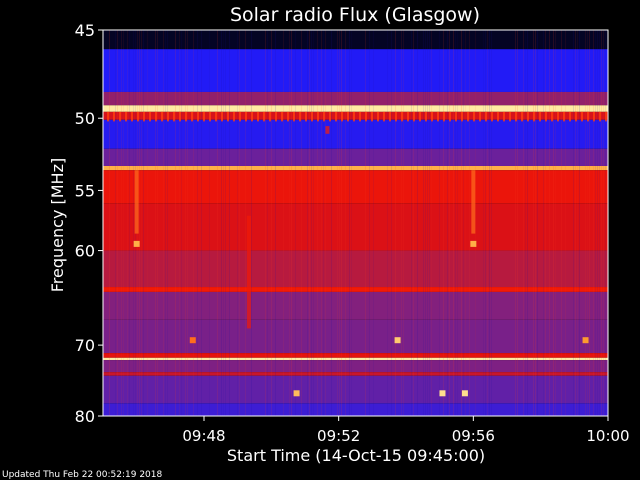 This screenshot has width=640, height=480. I want to click on x-tick-label: 09:52, so click(338, 436).